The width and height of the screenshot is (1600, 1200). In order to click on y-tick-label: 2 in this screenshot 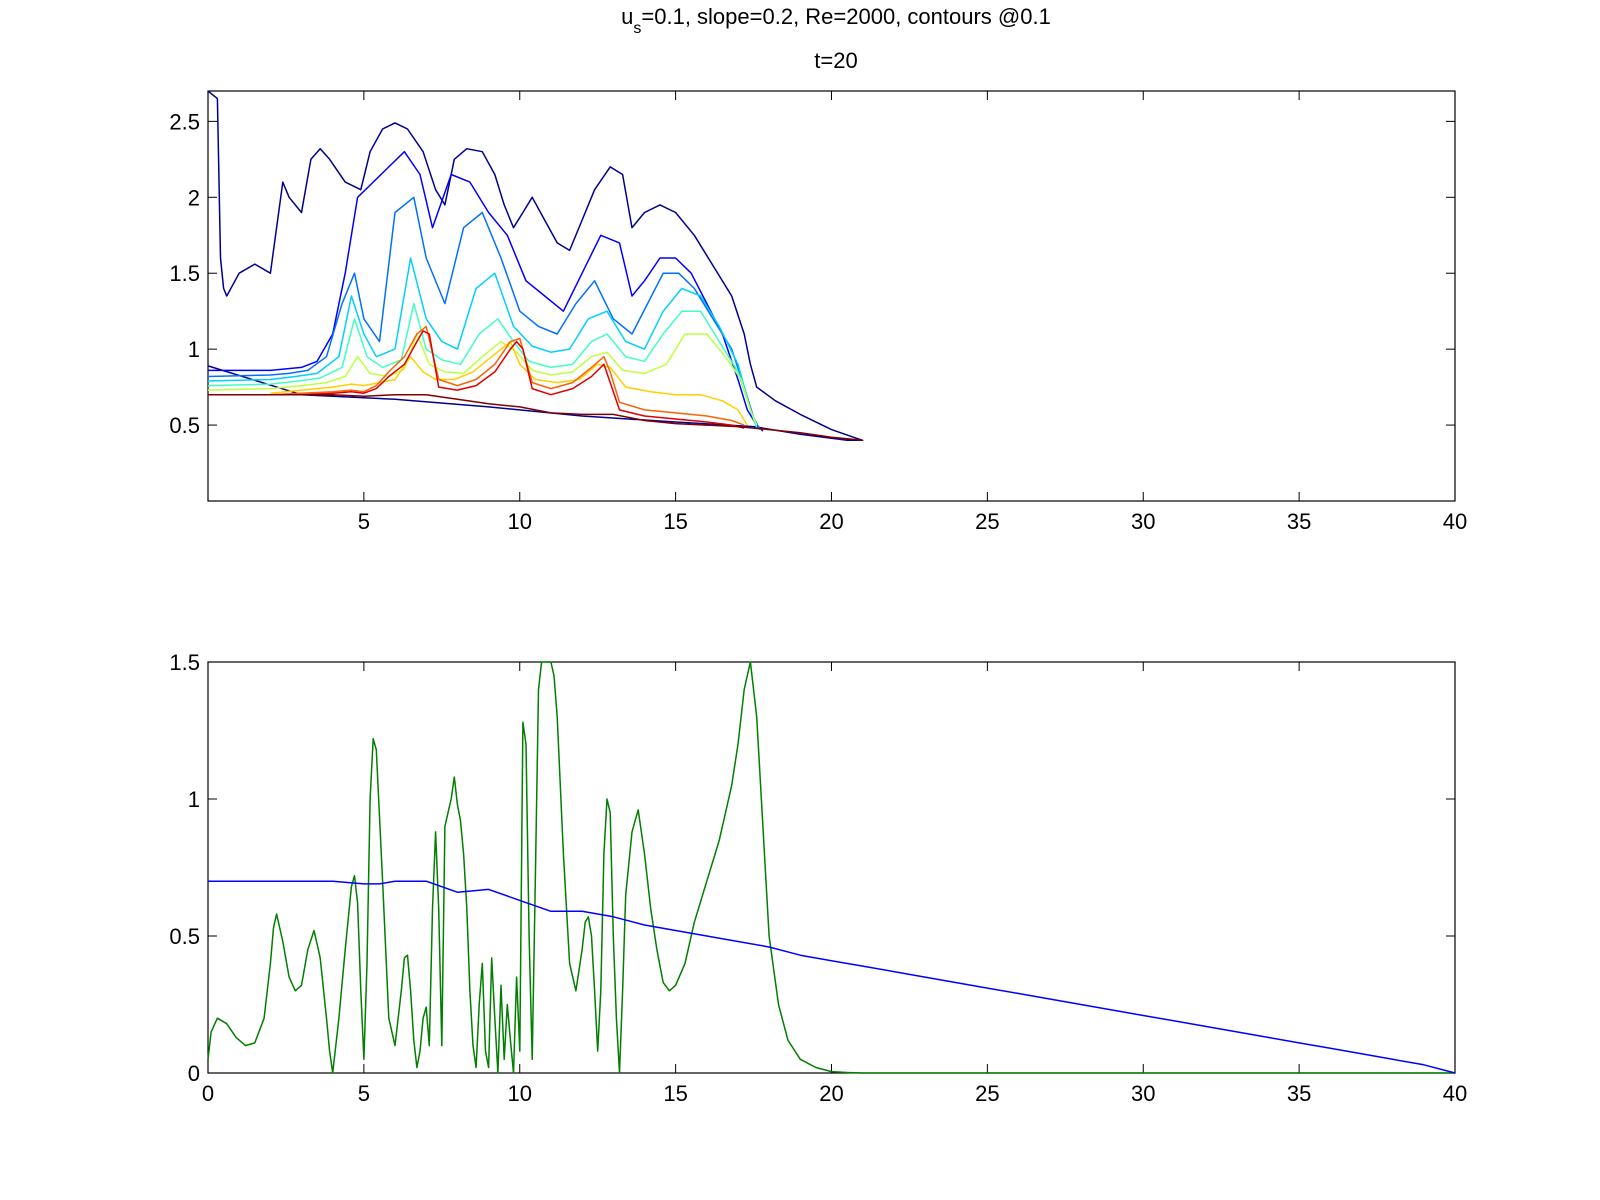, I will do `click(194, 197)`.